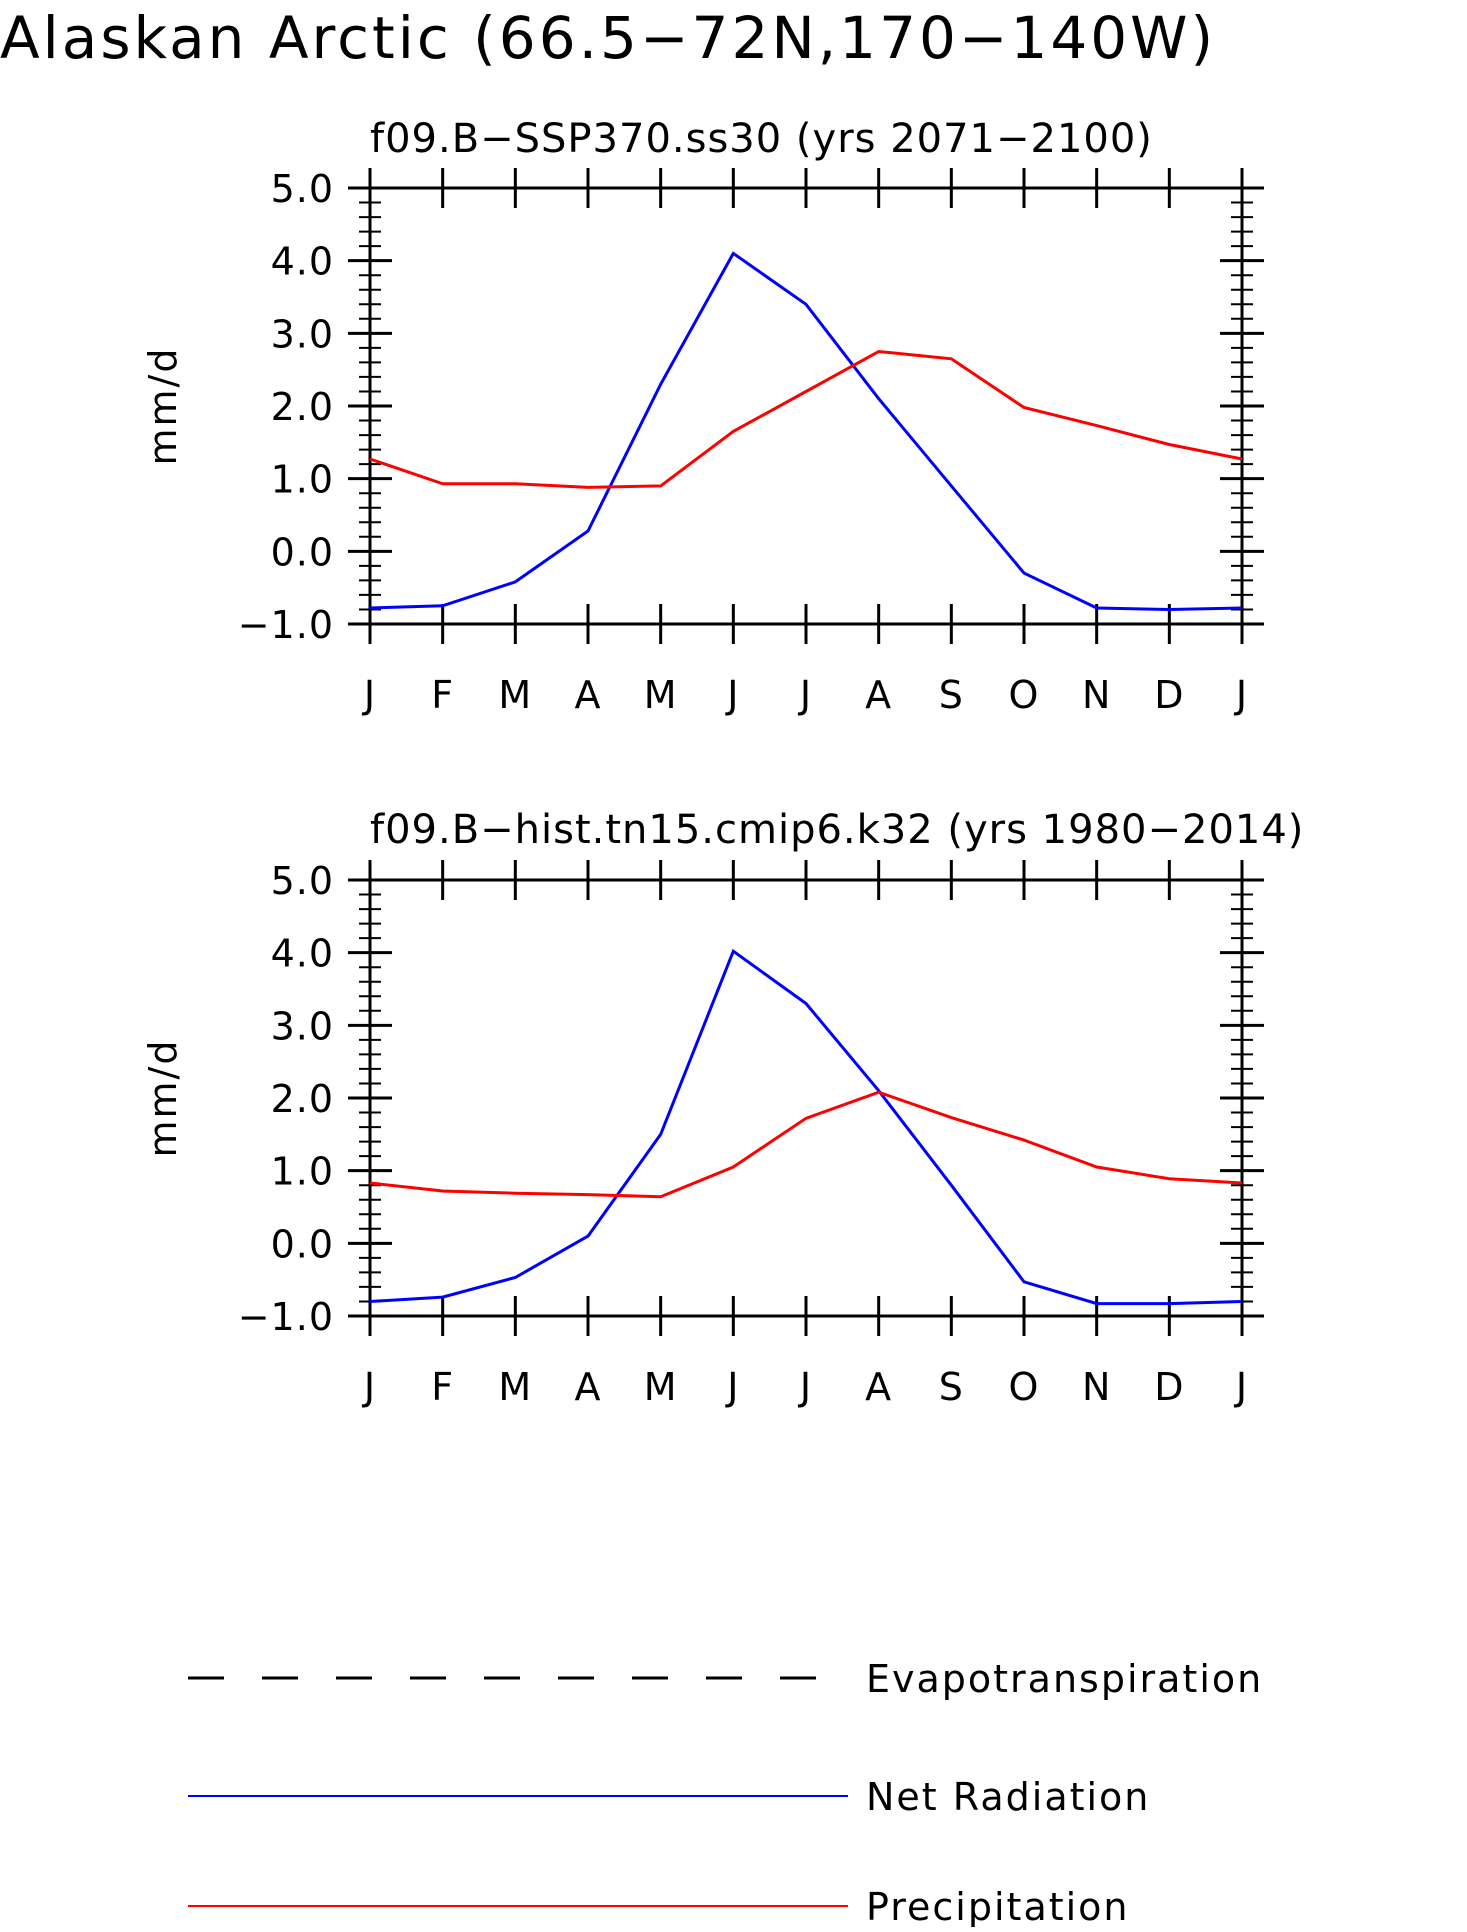 This screenshot has width=1467, height=1932. Describe the element at coordinates (998, 1906) in the screenshot. I see `legend-label: Precipitation` at that location.